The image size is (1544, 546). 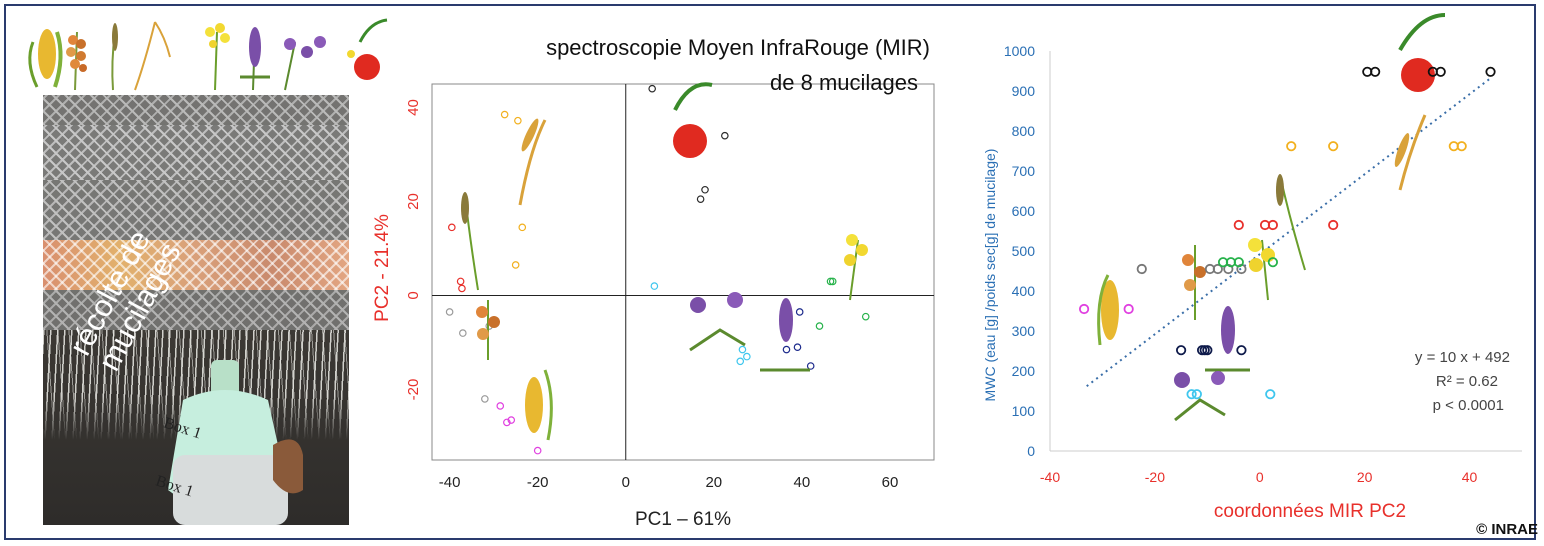 What do you see at coordinates (382, 268) in the screenshot?
I see `pca-y-label: PC2 - 21.4%` at bounding box center [382, 268].